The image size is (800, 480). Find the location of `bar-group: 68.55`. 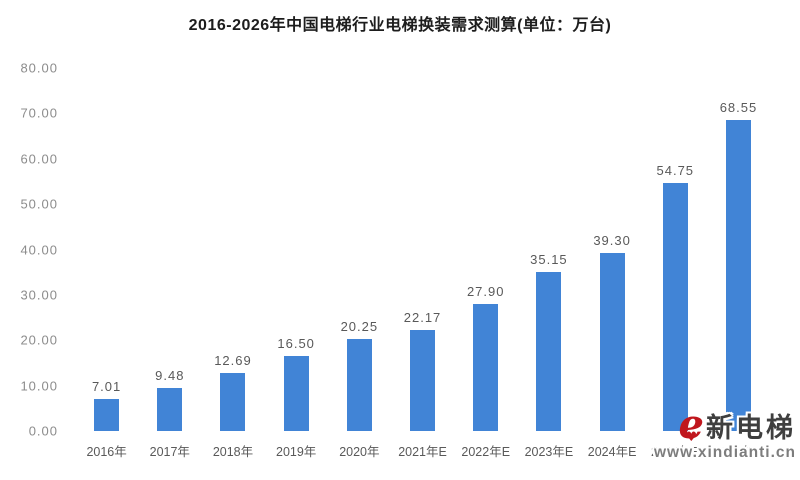

bar-group: 68.55 is located at coordinates (738, 249).